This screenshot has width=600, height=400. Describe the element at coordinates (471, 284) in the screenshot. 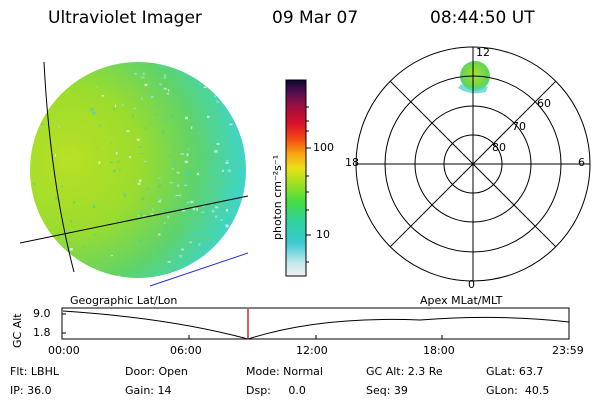

I see `mlt-label-0: 0` at that location.